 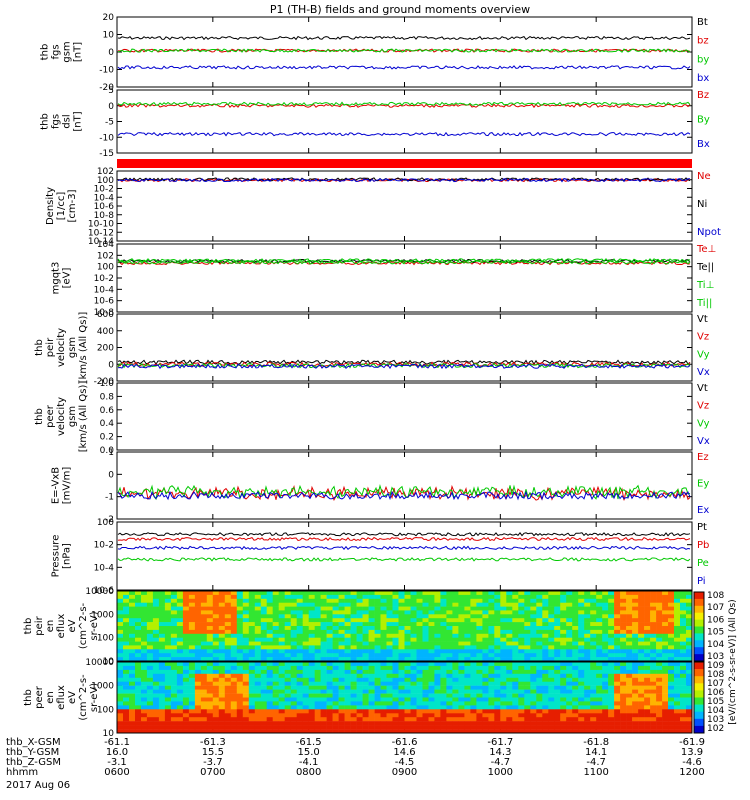 I want to click on y-tick-label: -15, so click(x=106, y=154).